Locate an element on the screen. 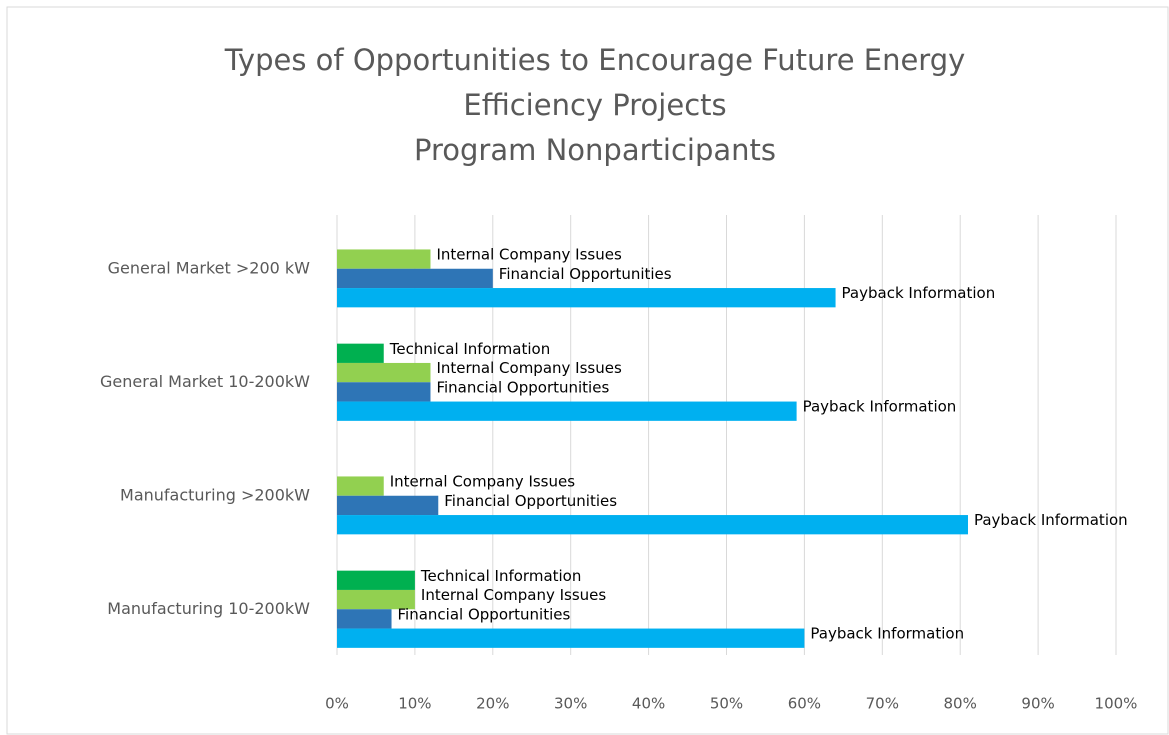  y-tick-label: Manufacturing >200kW is located at coordinates (215, 494).